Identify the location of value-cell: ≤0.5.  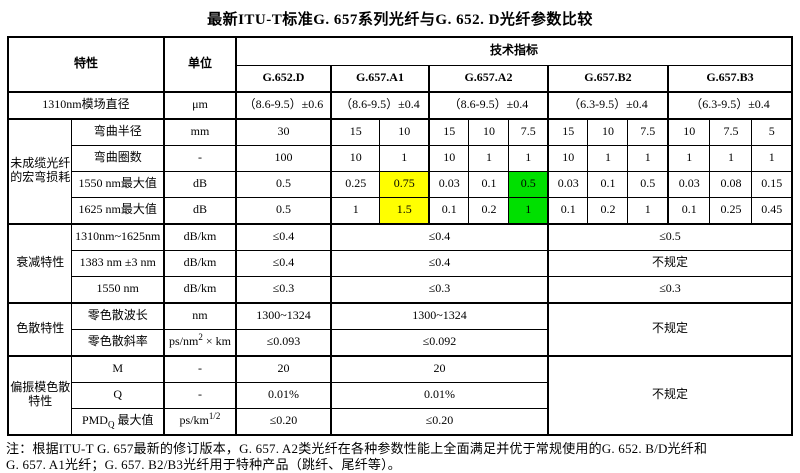
(670, 237).